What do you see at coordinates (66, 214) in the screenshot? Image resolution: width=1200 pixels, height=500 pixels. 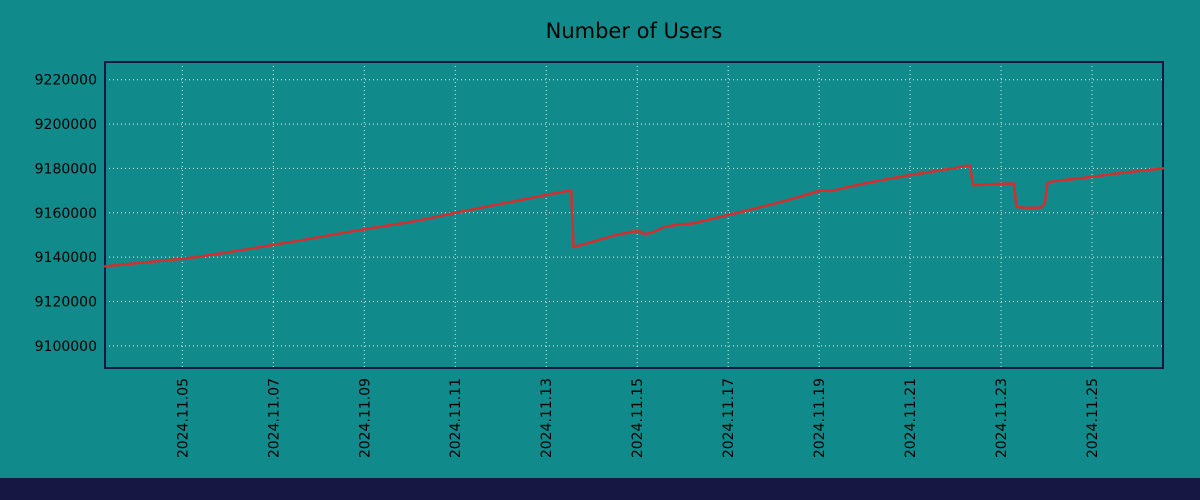 I see `y-tick-label: 9160000` at bounding box center [66, 214].